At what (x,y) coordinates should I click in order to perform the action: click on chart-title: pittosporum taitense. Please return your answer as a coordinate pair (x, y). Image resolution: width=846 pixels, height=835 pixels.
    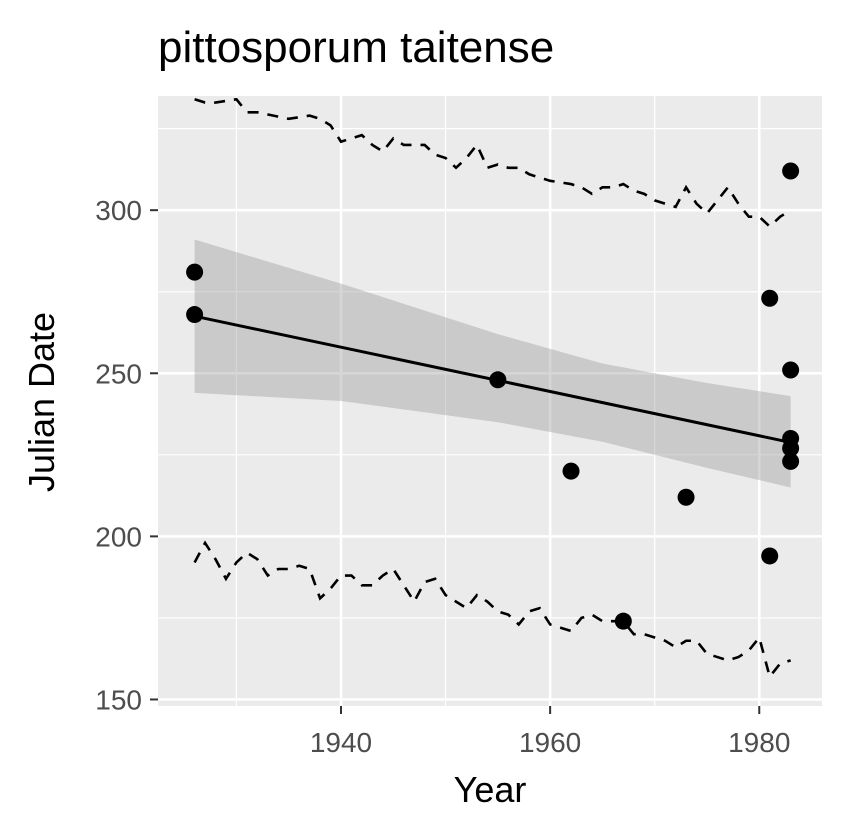
    Looking at the image, I should click on (356, 47).